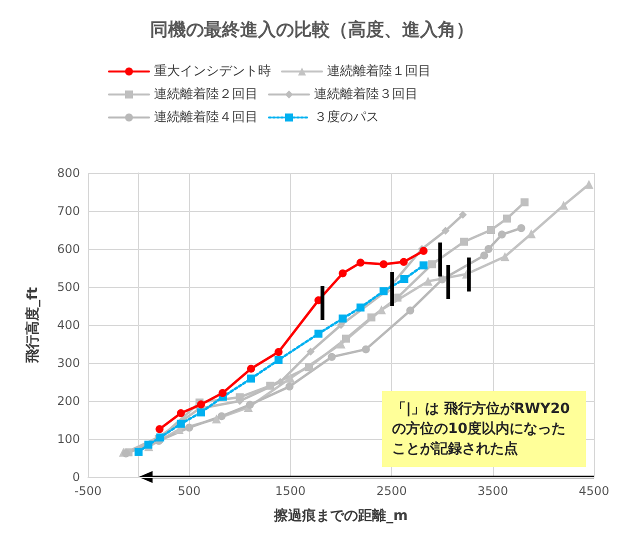 This screenshot has height=547, width=624. What do you see at coordinates (68, 173) in the screenshot?
I see `y-tick-label: 800` at bounding box center [68, 173].